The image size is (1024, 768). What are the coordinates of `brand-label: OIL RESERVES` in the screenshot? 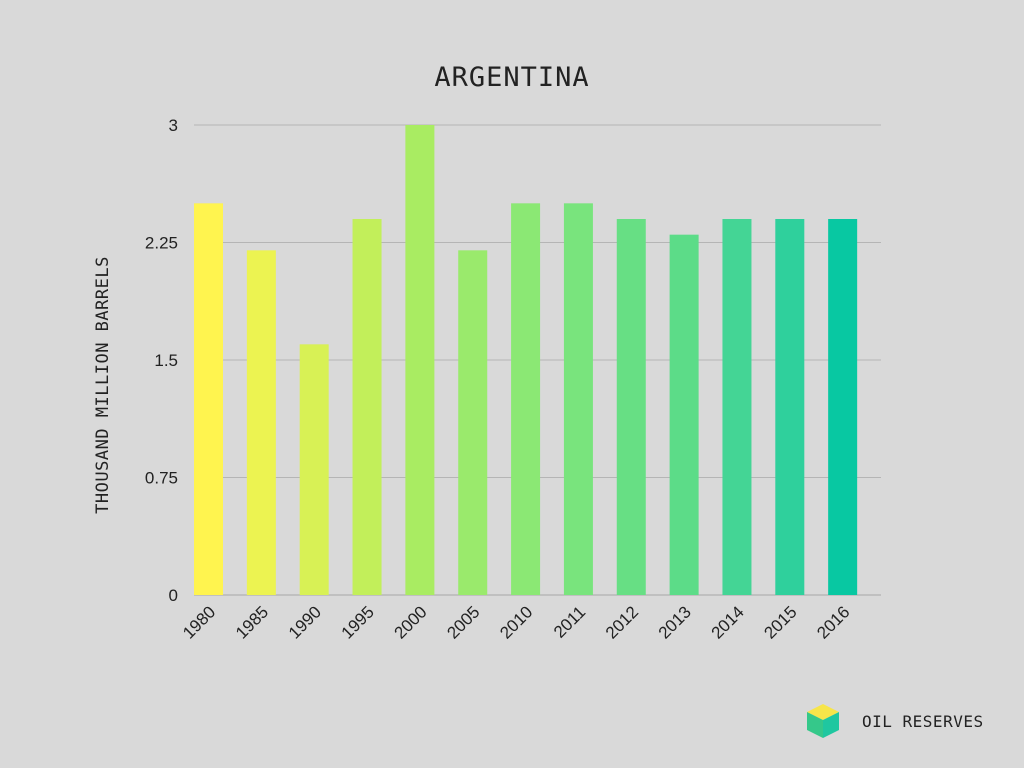 It's located at (923, 721).